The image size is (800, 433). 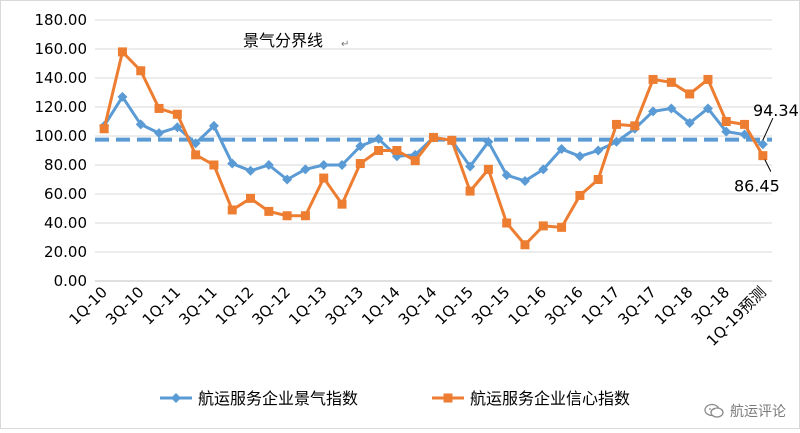 What do you see at coordinates (757, 186) in the screenshot?
I see `data-label: 86.45` at bounding box center [757, 186].